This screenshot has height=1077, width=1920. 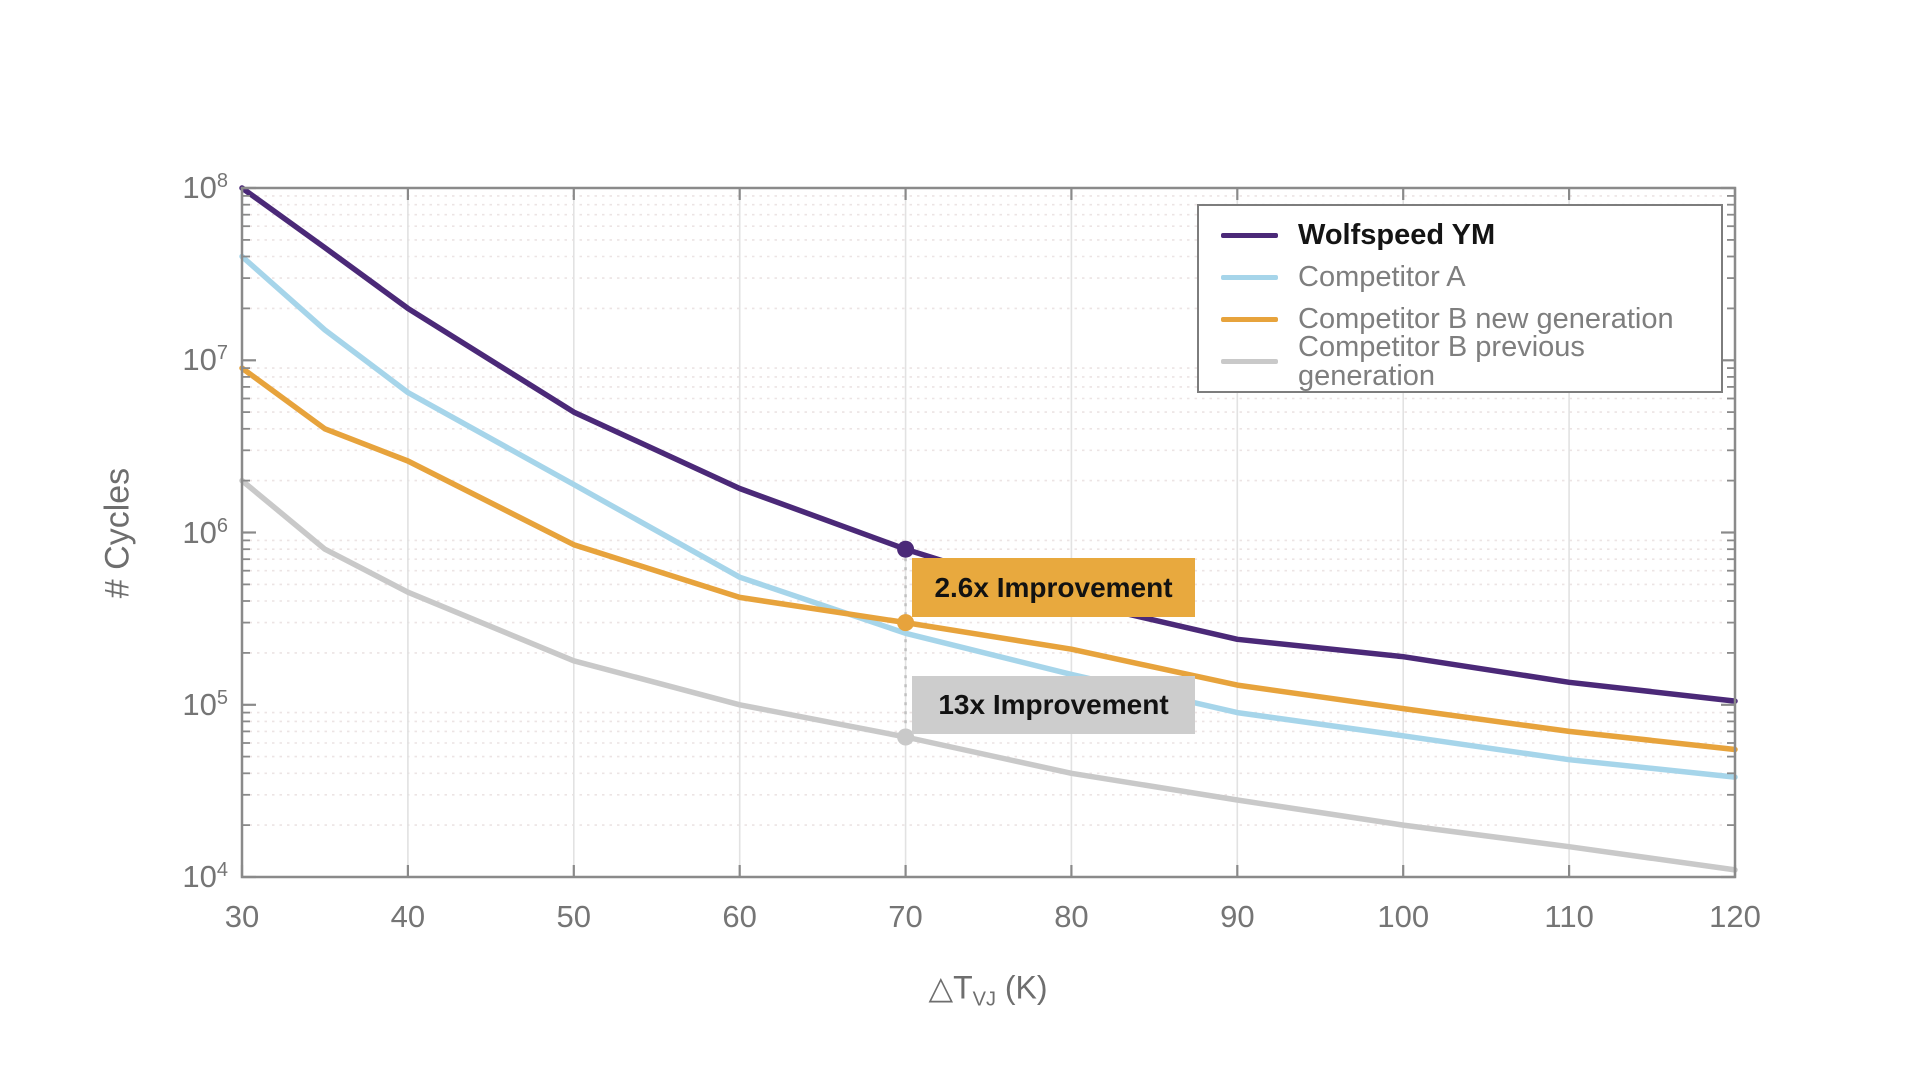 What do you see at coordinates (1237, 916) in the screenshot?
I see `x-tick-label: 90` at bounding box center [1237, 916].